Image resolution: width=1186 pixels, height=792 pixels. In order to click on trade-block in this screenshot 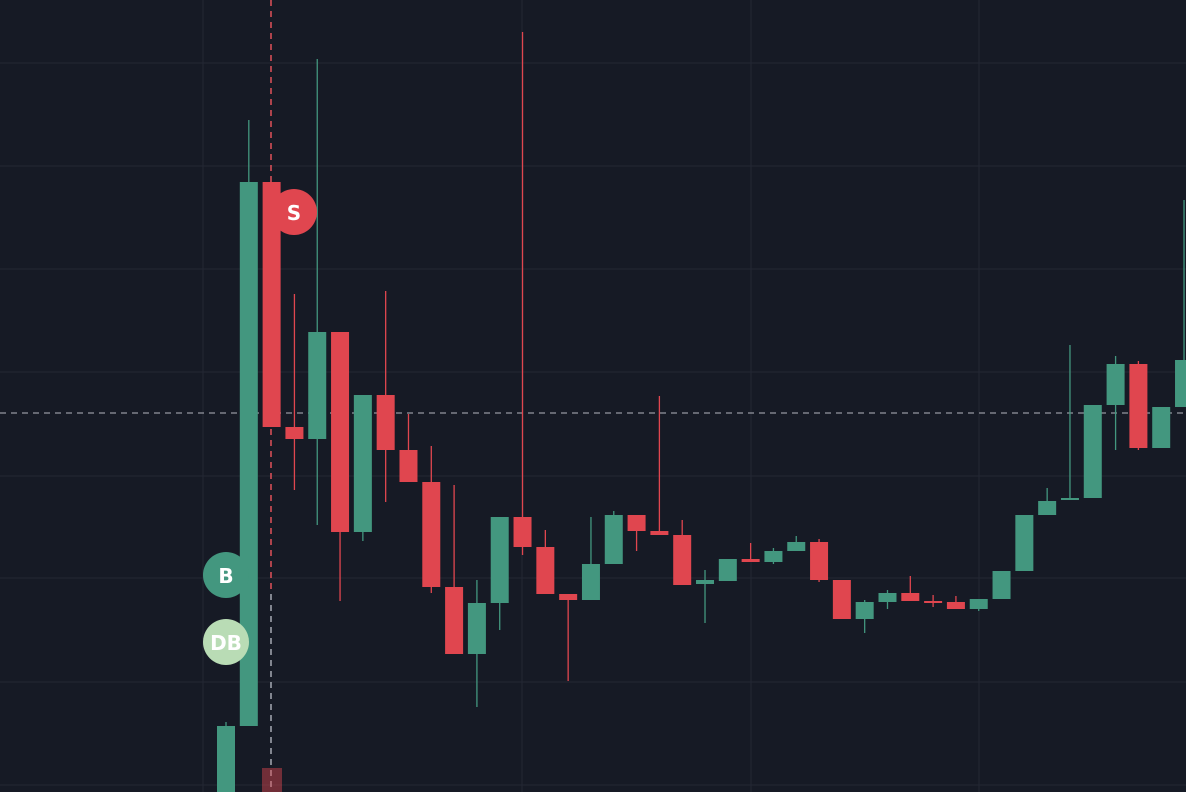, I will do `click(272, 780)`.